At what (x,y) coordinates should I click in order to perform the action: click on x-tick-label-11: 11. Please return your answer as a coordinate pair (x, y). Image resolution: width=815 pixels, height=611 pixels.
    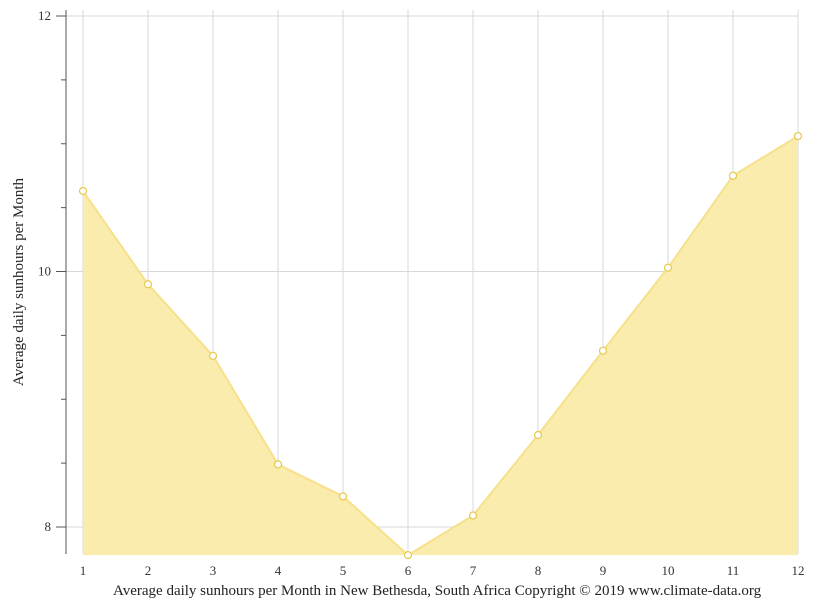
    Looking at the image, I should click on (733, 570).